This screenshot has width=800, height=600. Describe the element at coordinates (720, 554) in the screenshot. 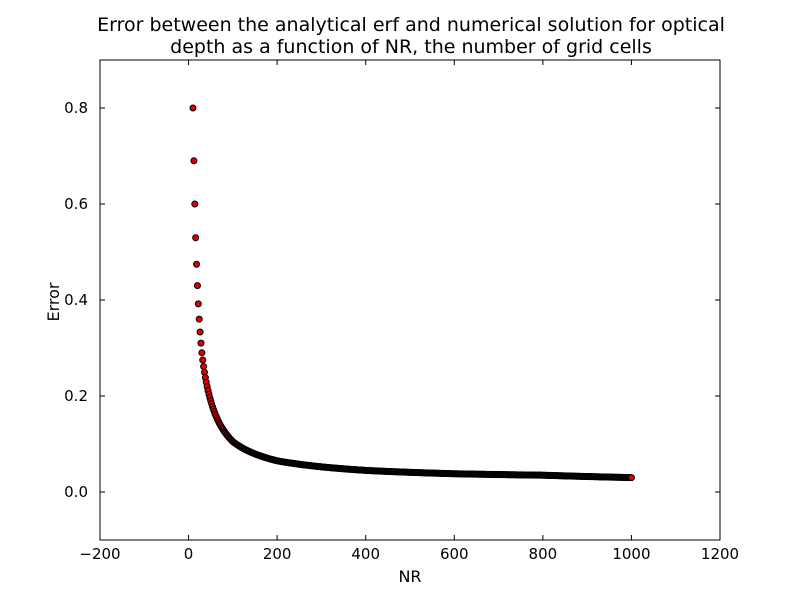

I see `x-tick-label: 1200` at that location.